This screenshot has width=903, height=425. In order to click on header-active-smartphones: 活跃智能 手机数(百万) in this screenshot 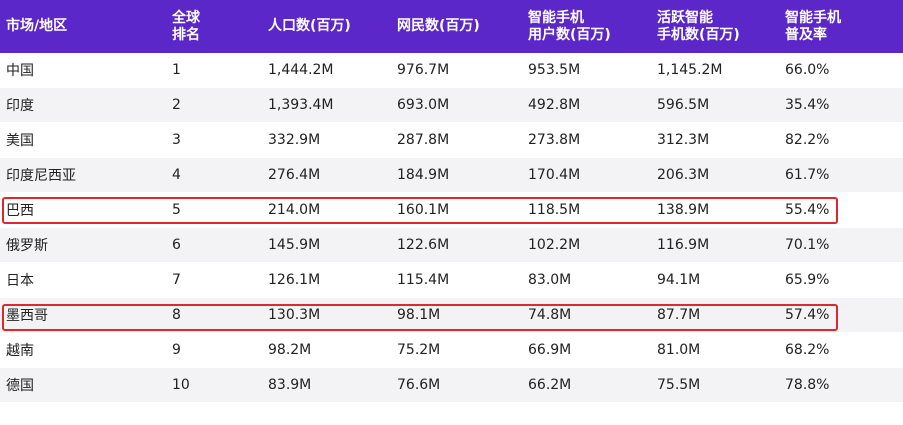, I will do `click(698, 26)`.